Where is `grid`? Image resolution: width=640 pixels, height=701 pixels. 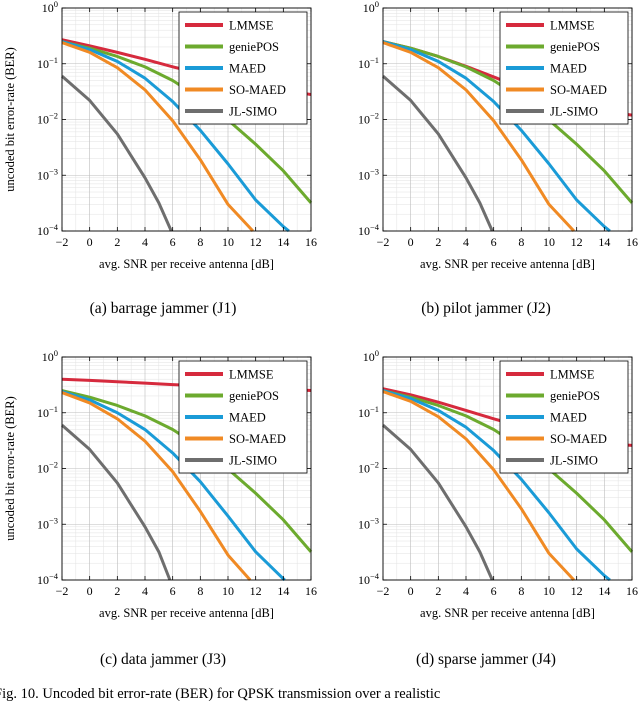
grid is located at coordinates (186, 468).